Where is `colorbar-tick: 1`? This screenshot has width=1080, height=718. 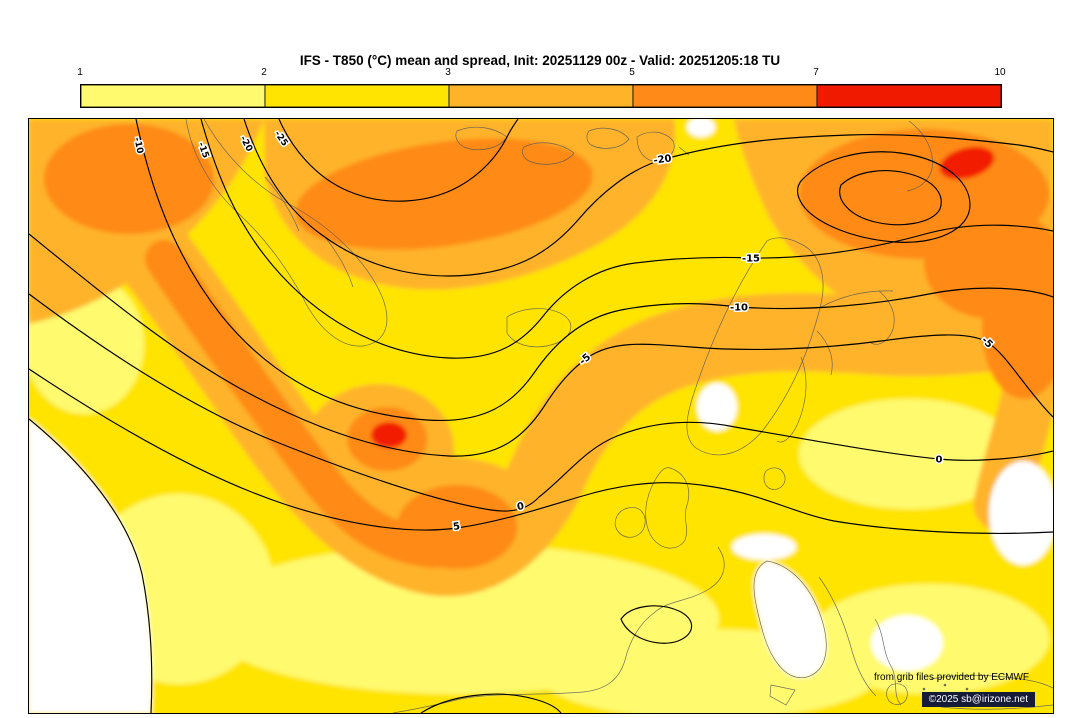 colorbar-tick: 1 is located at coordinates (80, 72).